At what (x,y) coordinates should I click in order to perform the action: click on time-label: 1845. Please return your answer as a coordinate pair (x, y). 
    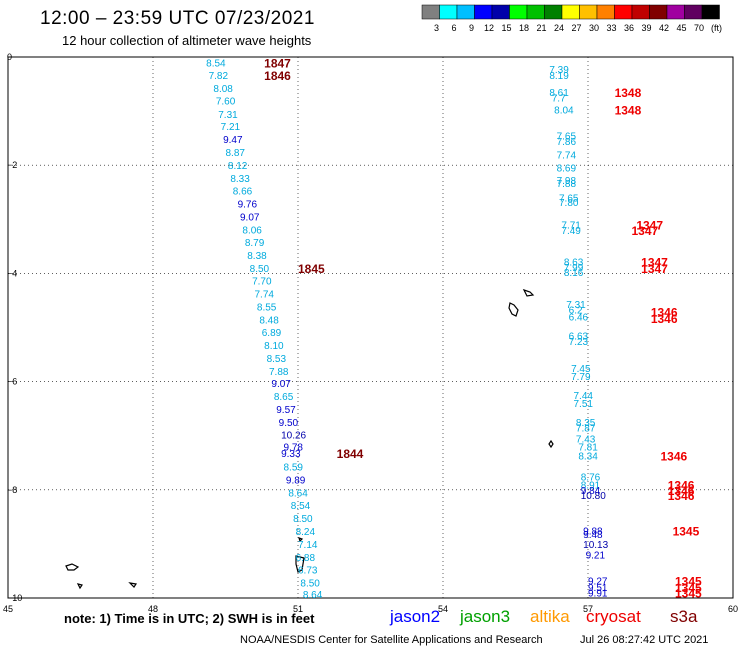
    Looking at the image, I should click on (311, 269).